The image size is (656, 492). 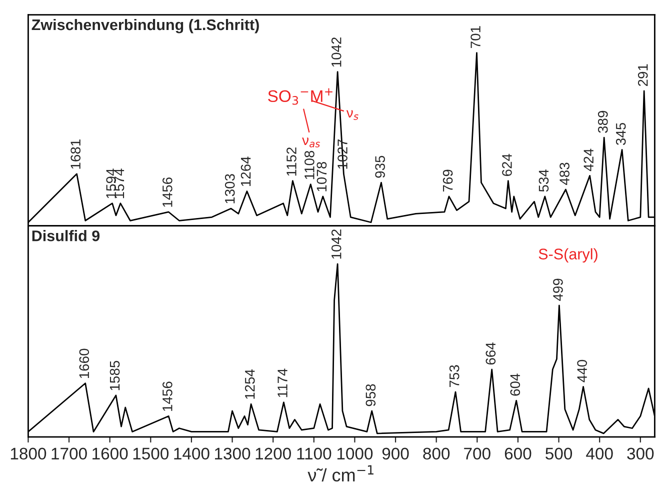 What do you see at coordinates (621, 134) in the screenshot?
I see `annotation: 345` at bounding box center [621, 134].